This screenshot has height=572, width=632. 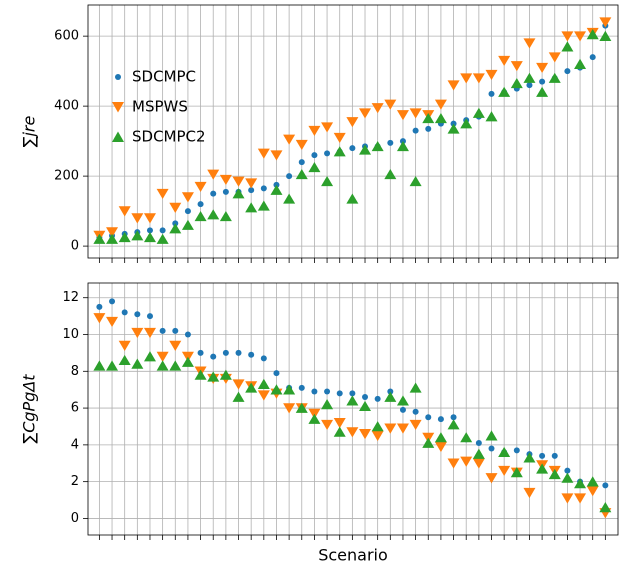 What do you see at coordinates (29, 132) in the screenshot?
I see `y-axis-label: ∑jre` at bounding box center [29, 132].